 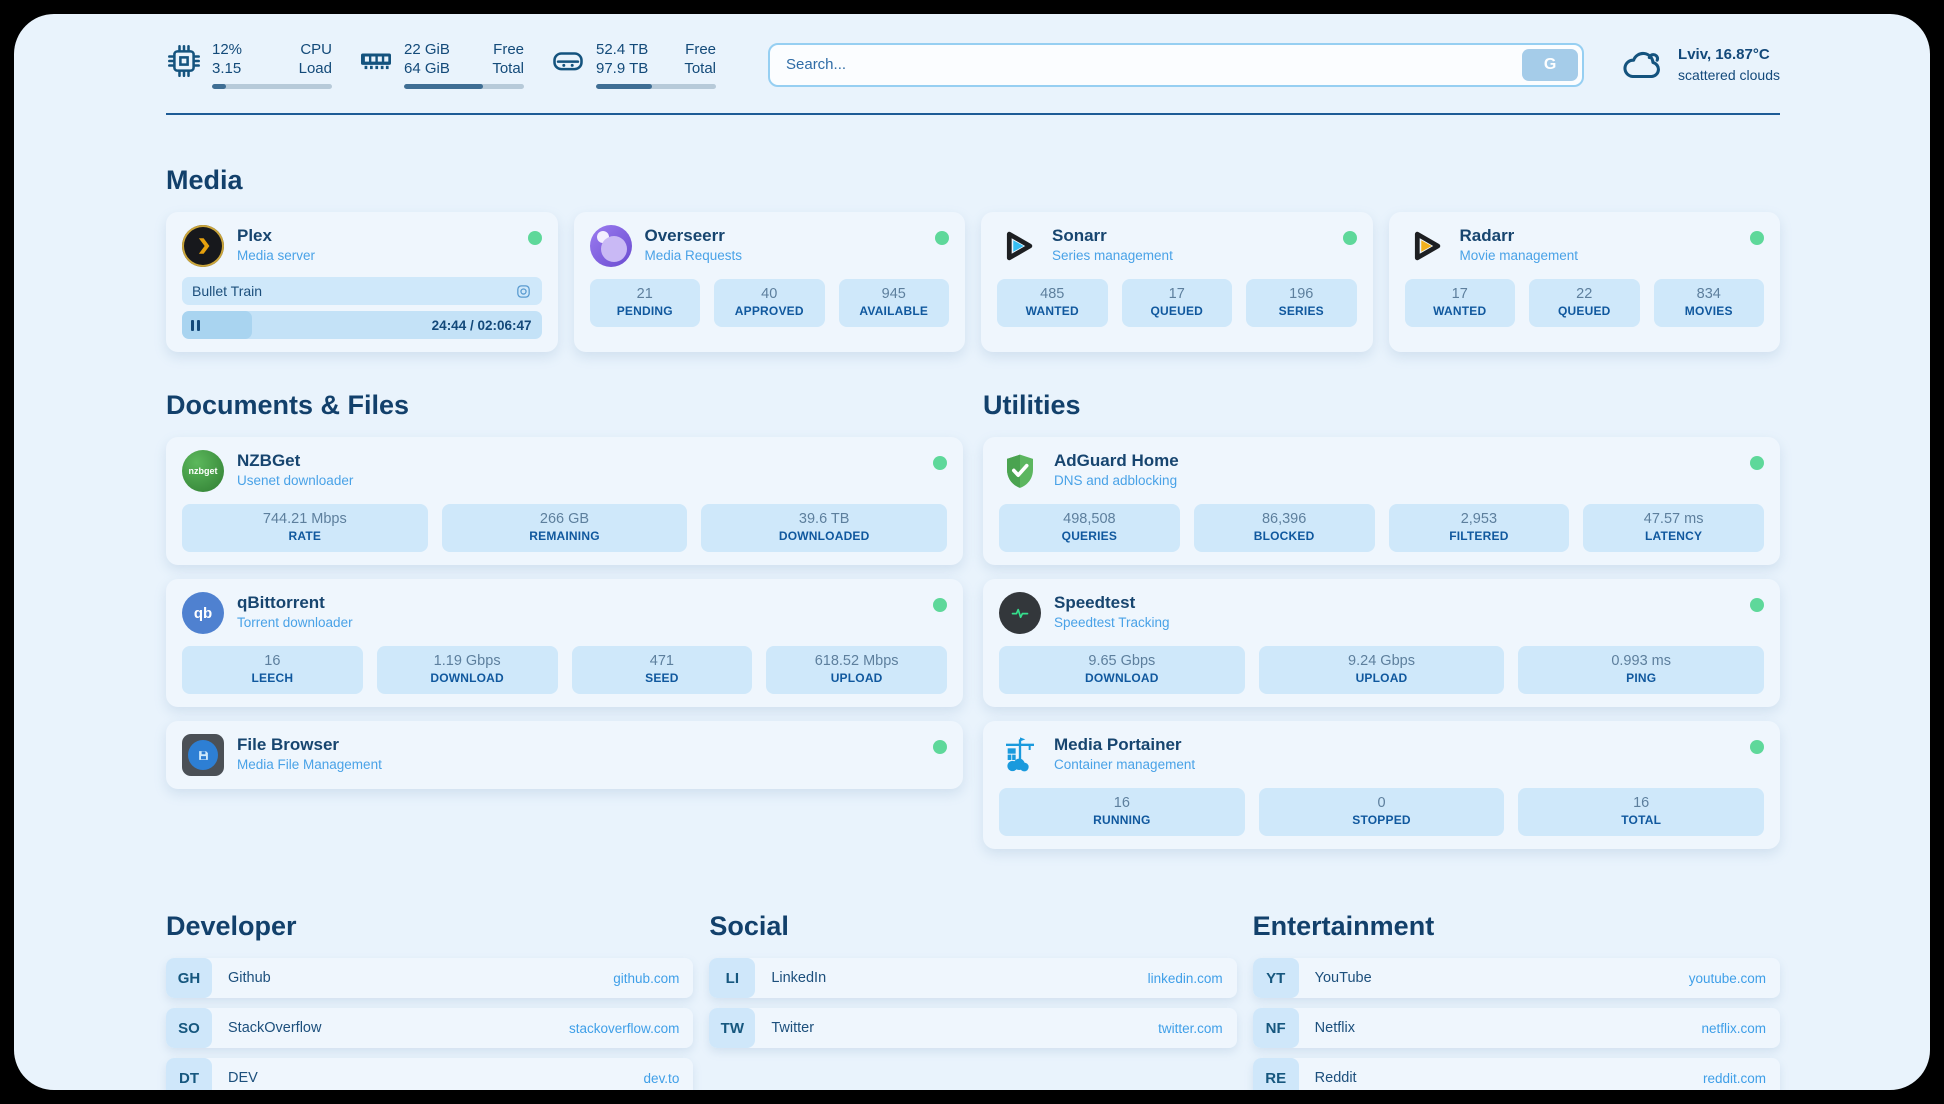 I want to click on link-twitter: TW Twitter twitter.com, so click(x=973, y=1028).